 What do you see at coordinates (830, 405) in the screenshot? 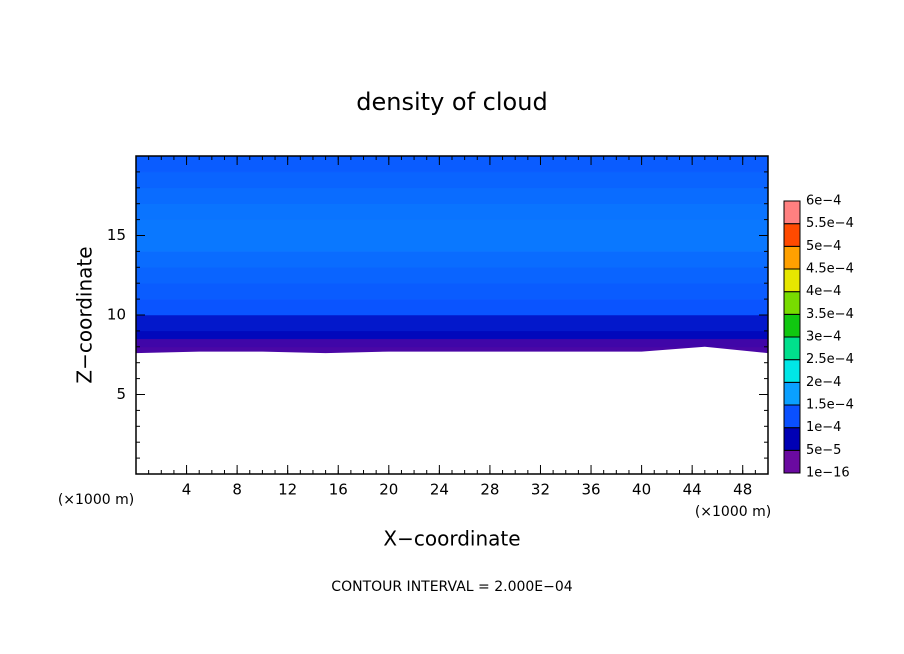
I see `colorbar-label: 1.5e−4` at bounding box center [830, 405].